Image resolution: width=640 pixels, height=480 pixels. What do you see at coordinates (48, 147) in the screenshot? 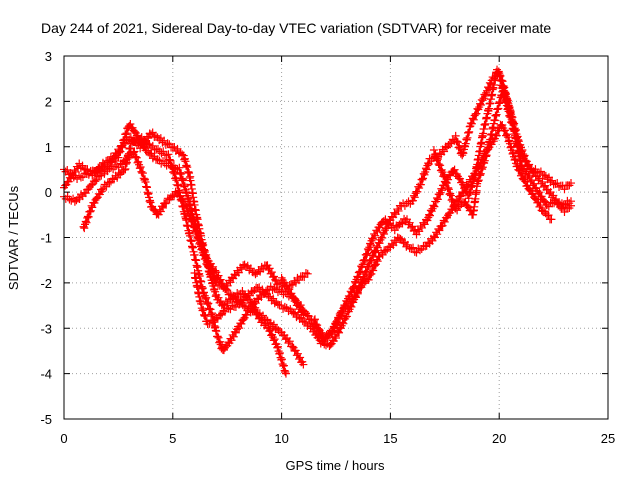
I see `y-tick-label: 1` at bounding box center [48, 147].